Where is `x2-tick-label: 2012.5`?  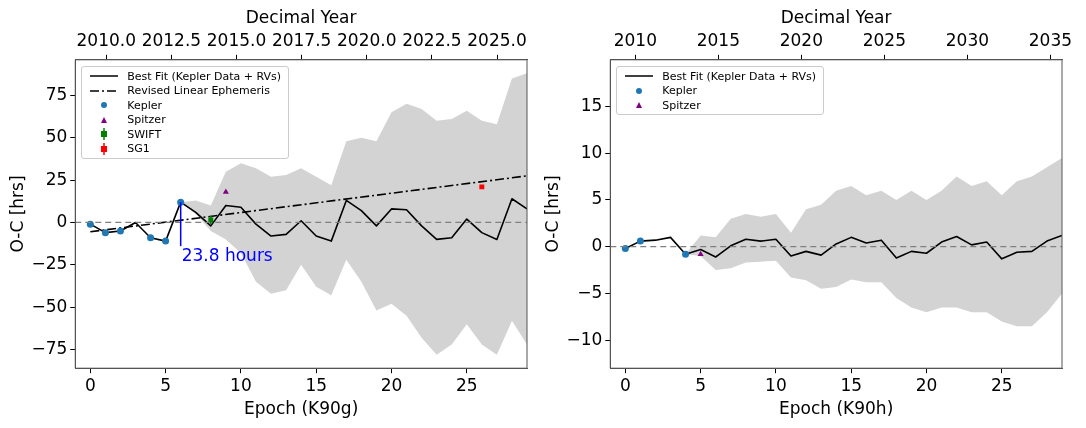
x2-tick-label: 2012.5 is located at coordinates (171, 40).